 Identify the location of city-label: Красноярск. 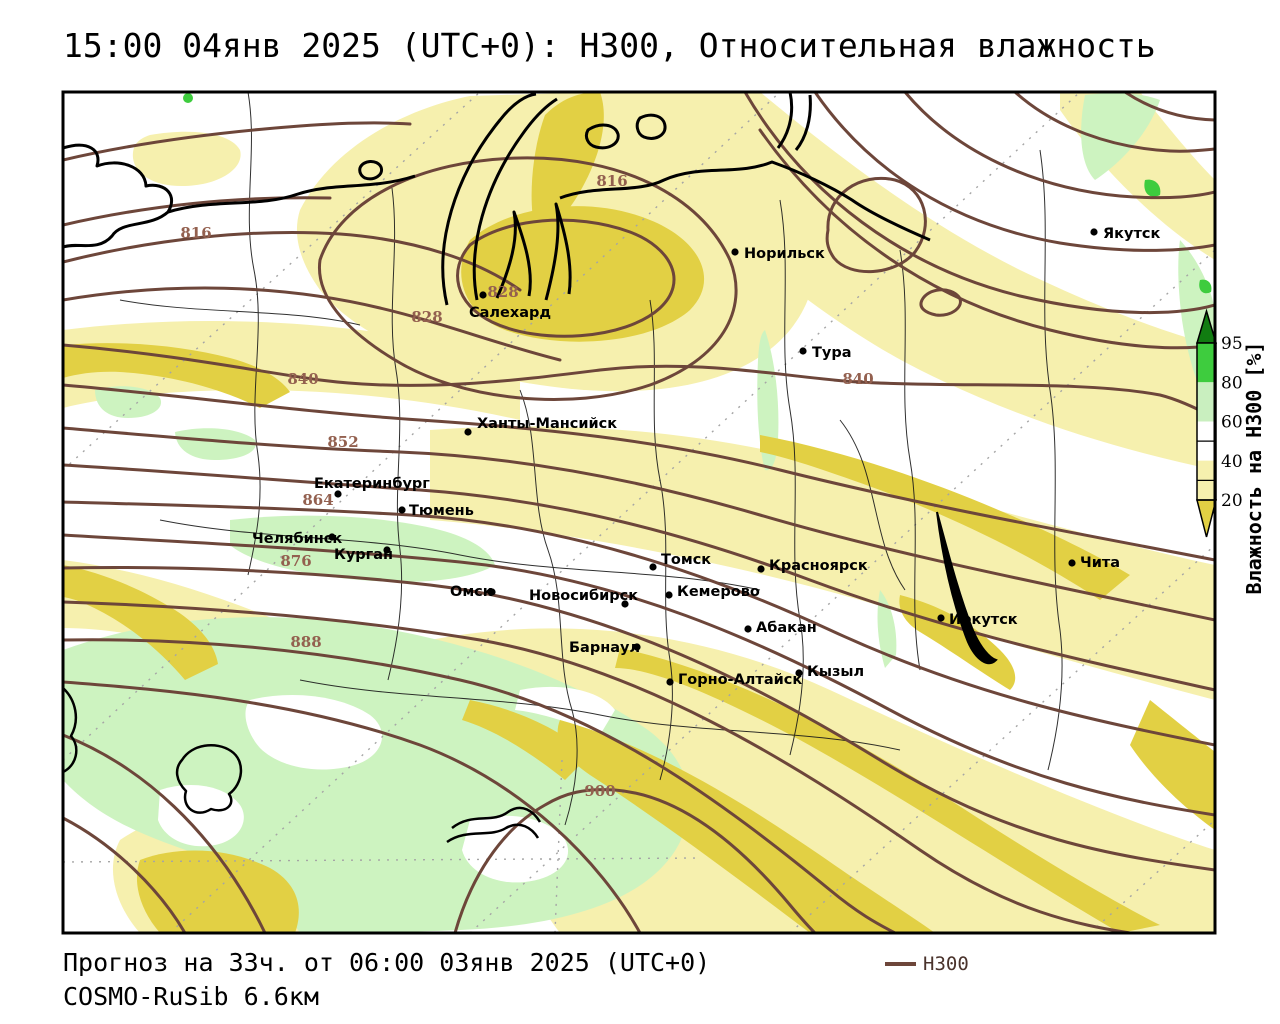
(818, 566).